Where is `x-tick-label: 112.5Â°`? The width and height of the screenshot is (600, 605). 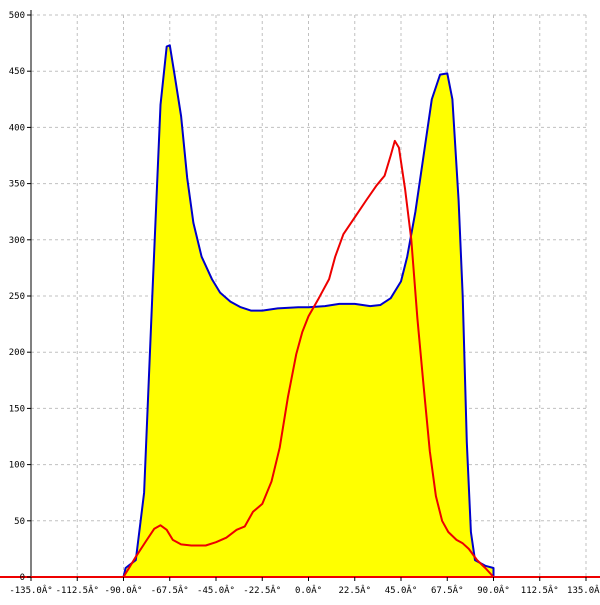 x-tick-label: 112.5Â° is located at coordinates (540, 590).